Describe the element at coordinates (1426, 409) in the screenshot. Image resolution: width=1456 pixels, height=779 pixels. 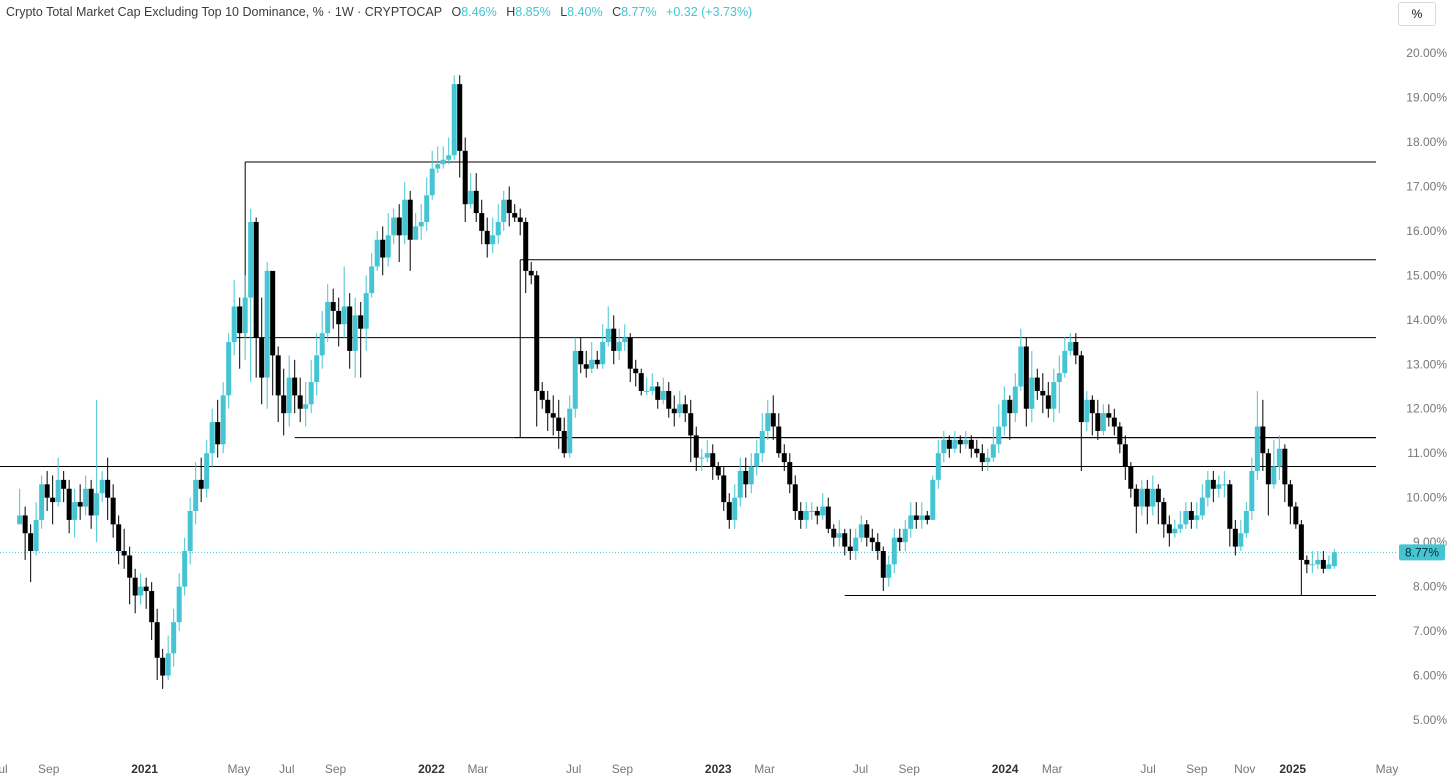
I see `y-tick-label: 12.00%` at that location.